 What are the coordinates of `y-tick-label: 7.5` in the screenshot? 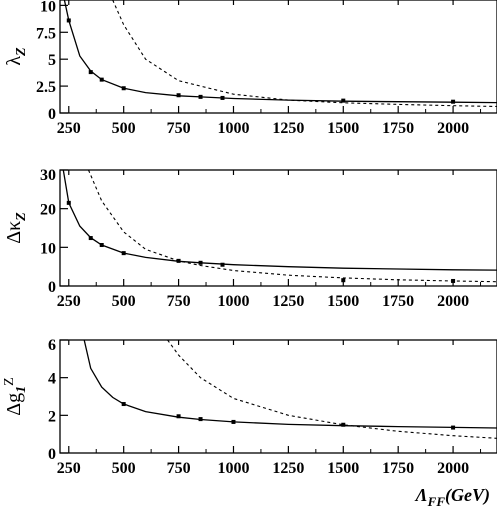 It's located at (46, 33).